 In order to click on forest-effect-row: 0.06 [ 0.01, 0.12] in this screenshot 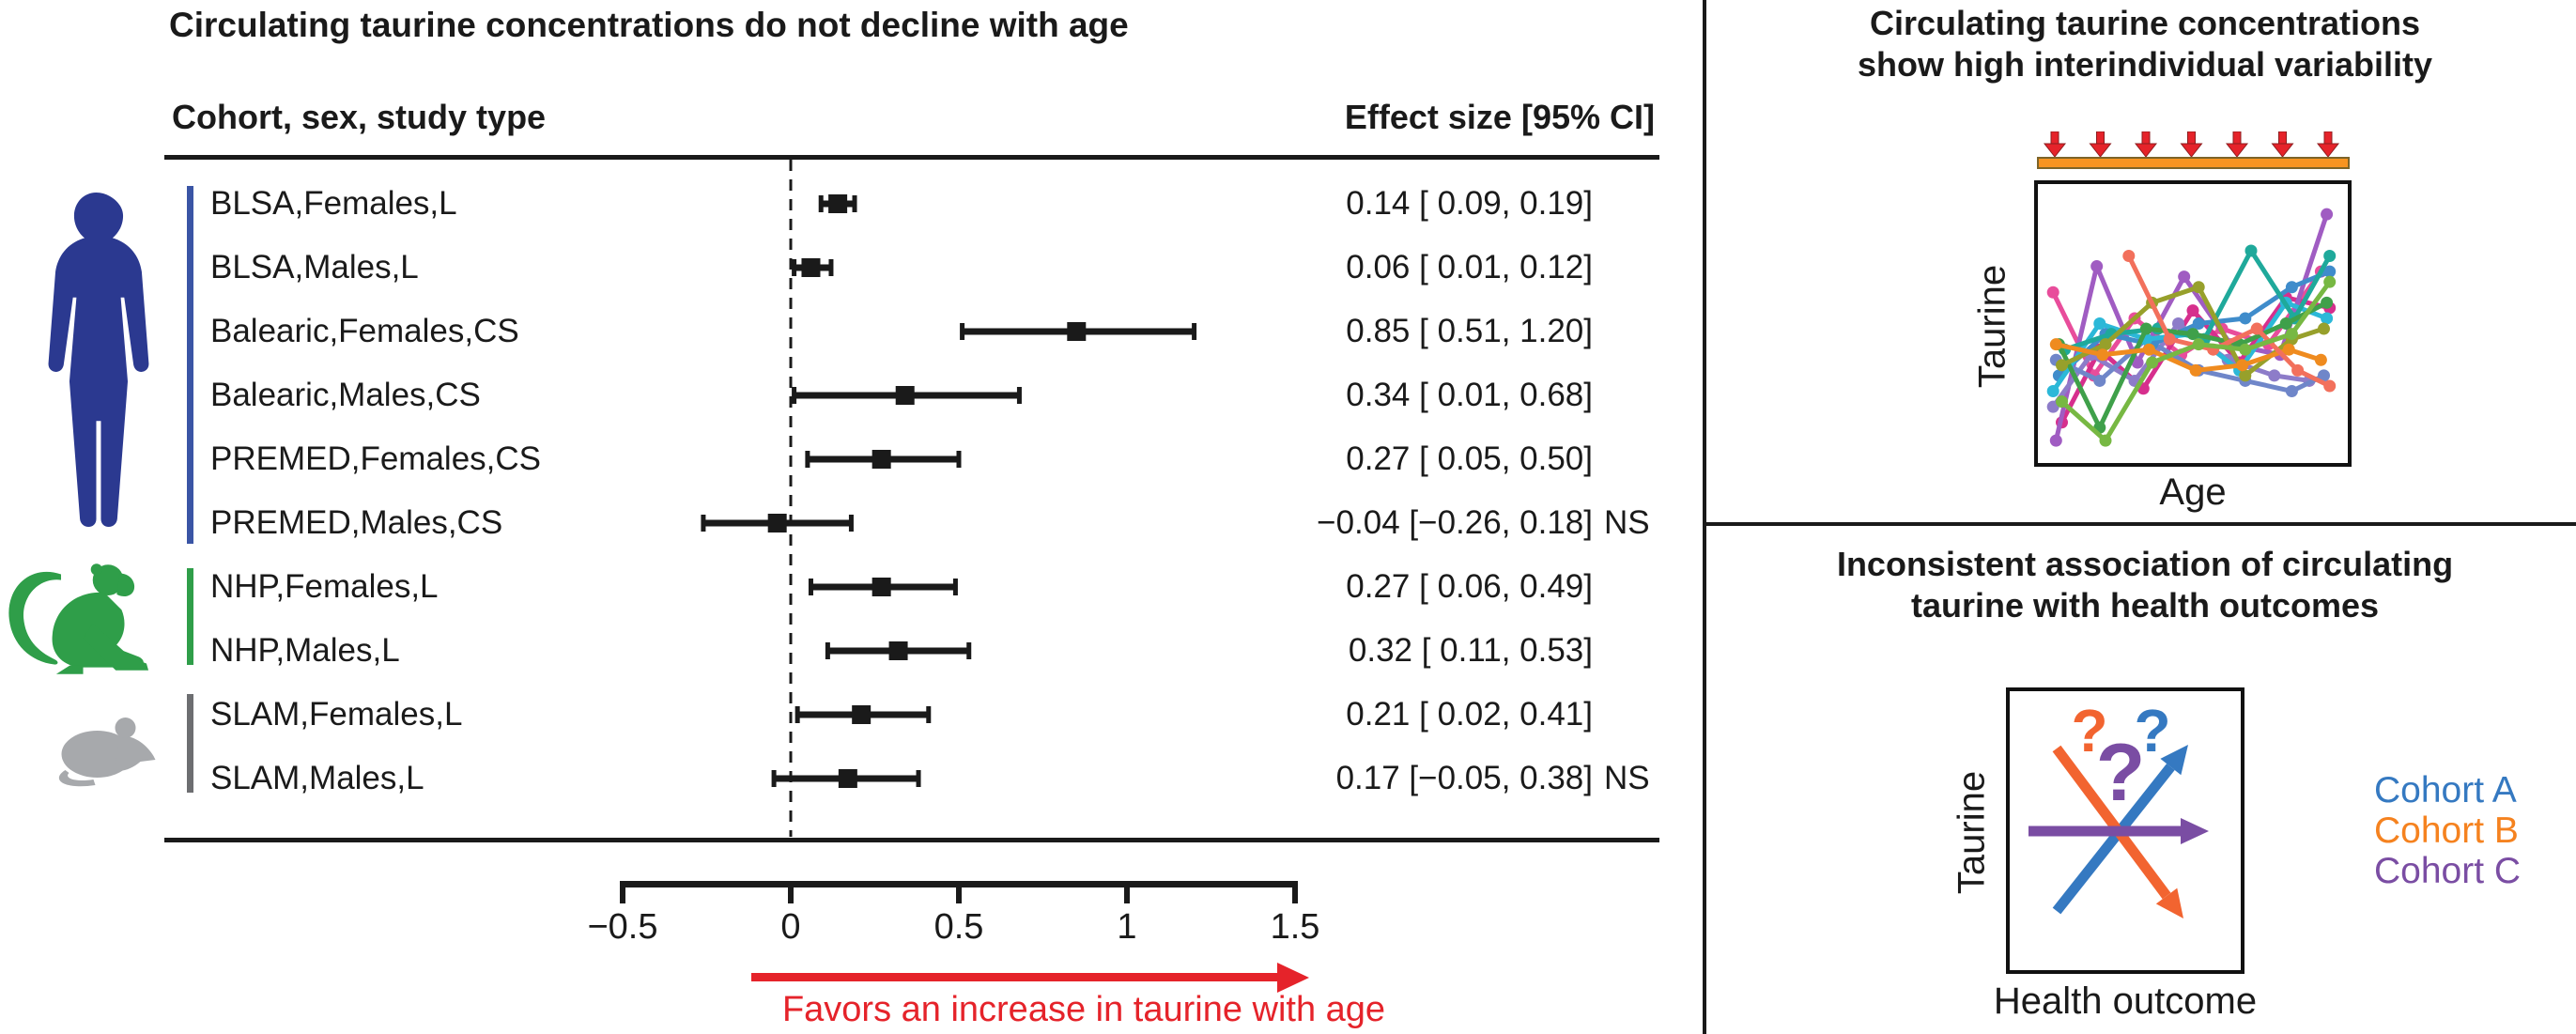, I will do `click(1449, 267)`.